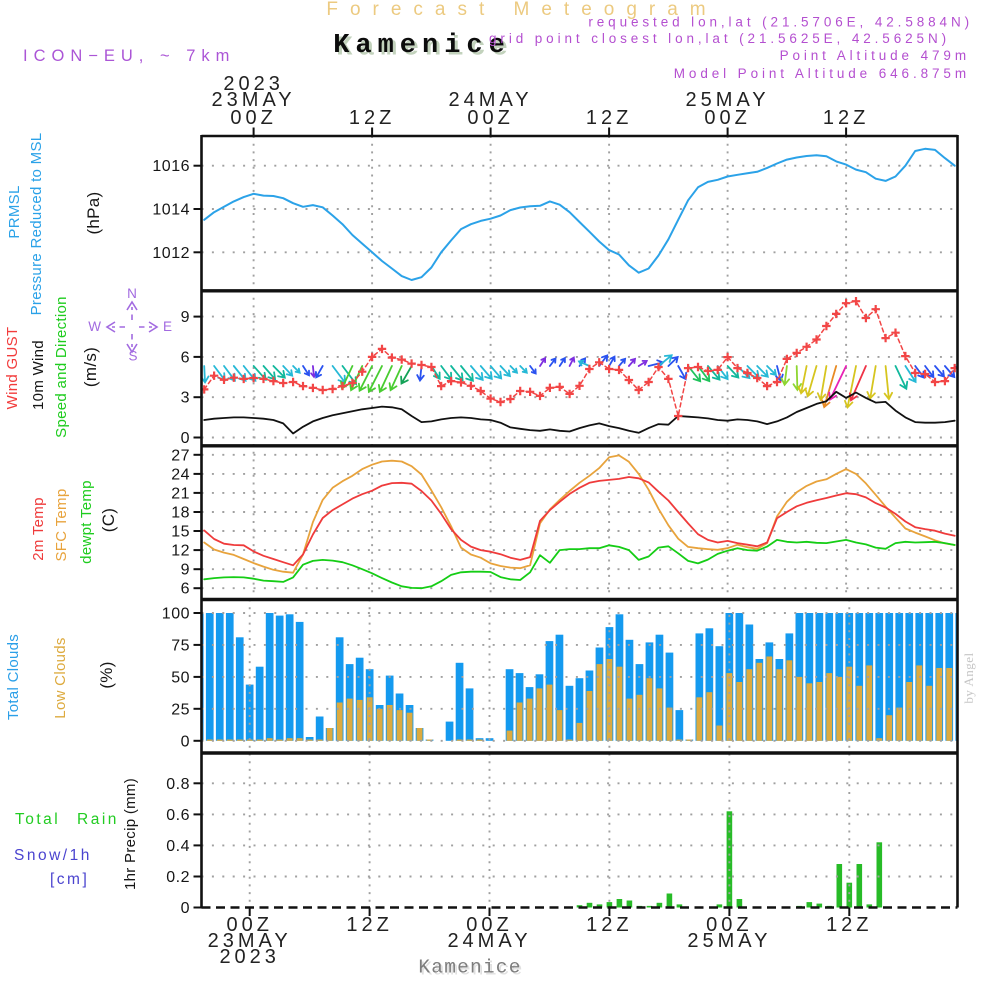 This screenshot has width=1000, height=1000. Describe the element at coordinates (132, 356) in the screenshot. I see `svg-text: S` at that location.